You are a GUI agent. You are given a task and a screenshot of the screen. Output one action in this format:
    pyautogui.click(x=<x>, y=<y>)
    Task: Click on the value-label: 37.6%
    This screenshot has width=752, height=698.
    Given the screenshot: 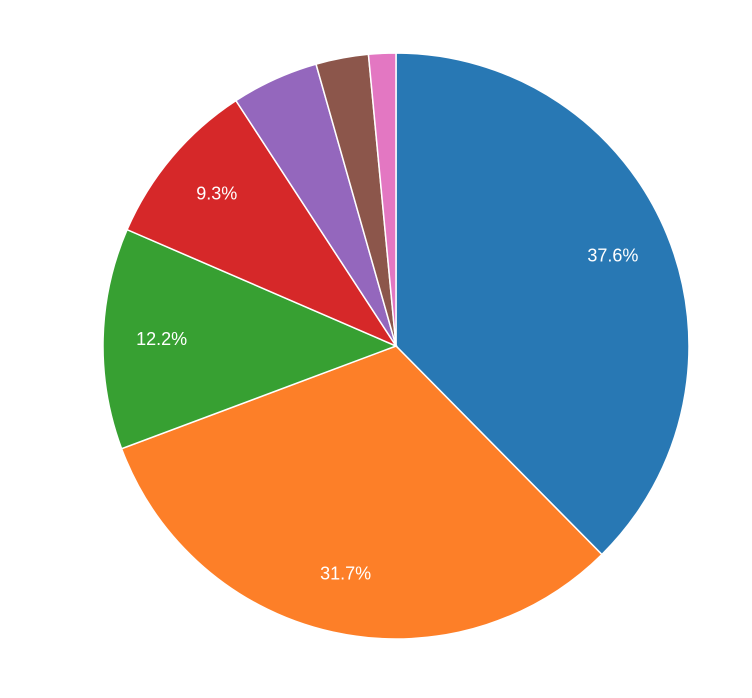 What is the action you would take?
    pyautogui.click(x=612, y=256)
    